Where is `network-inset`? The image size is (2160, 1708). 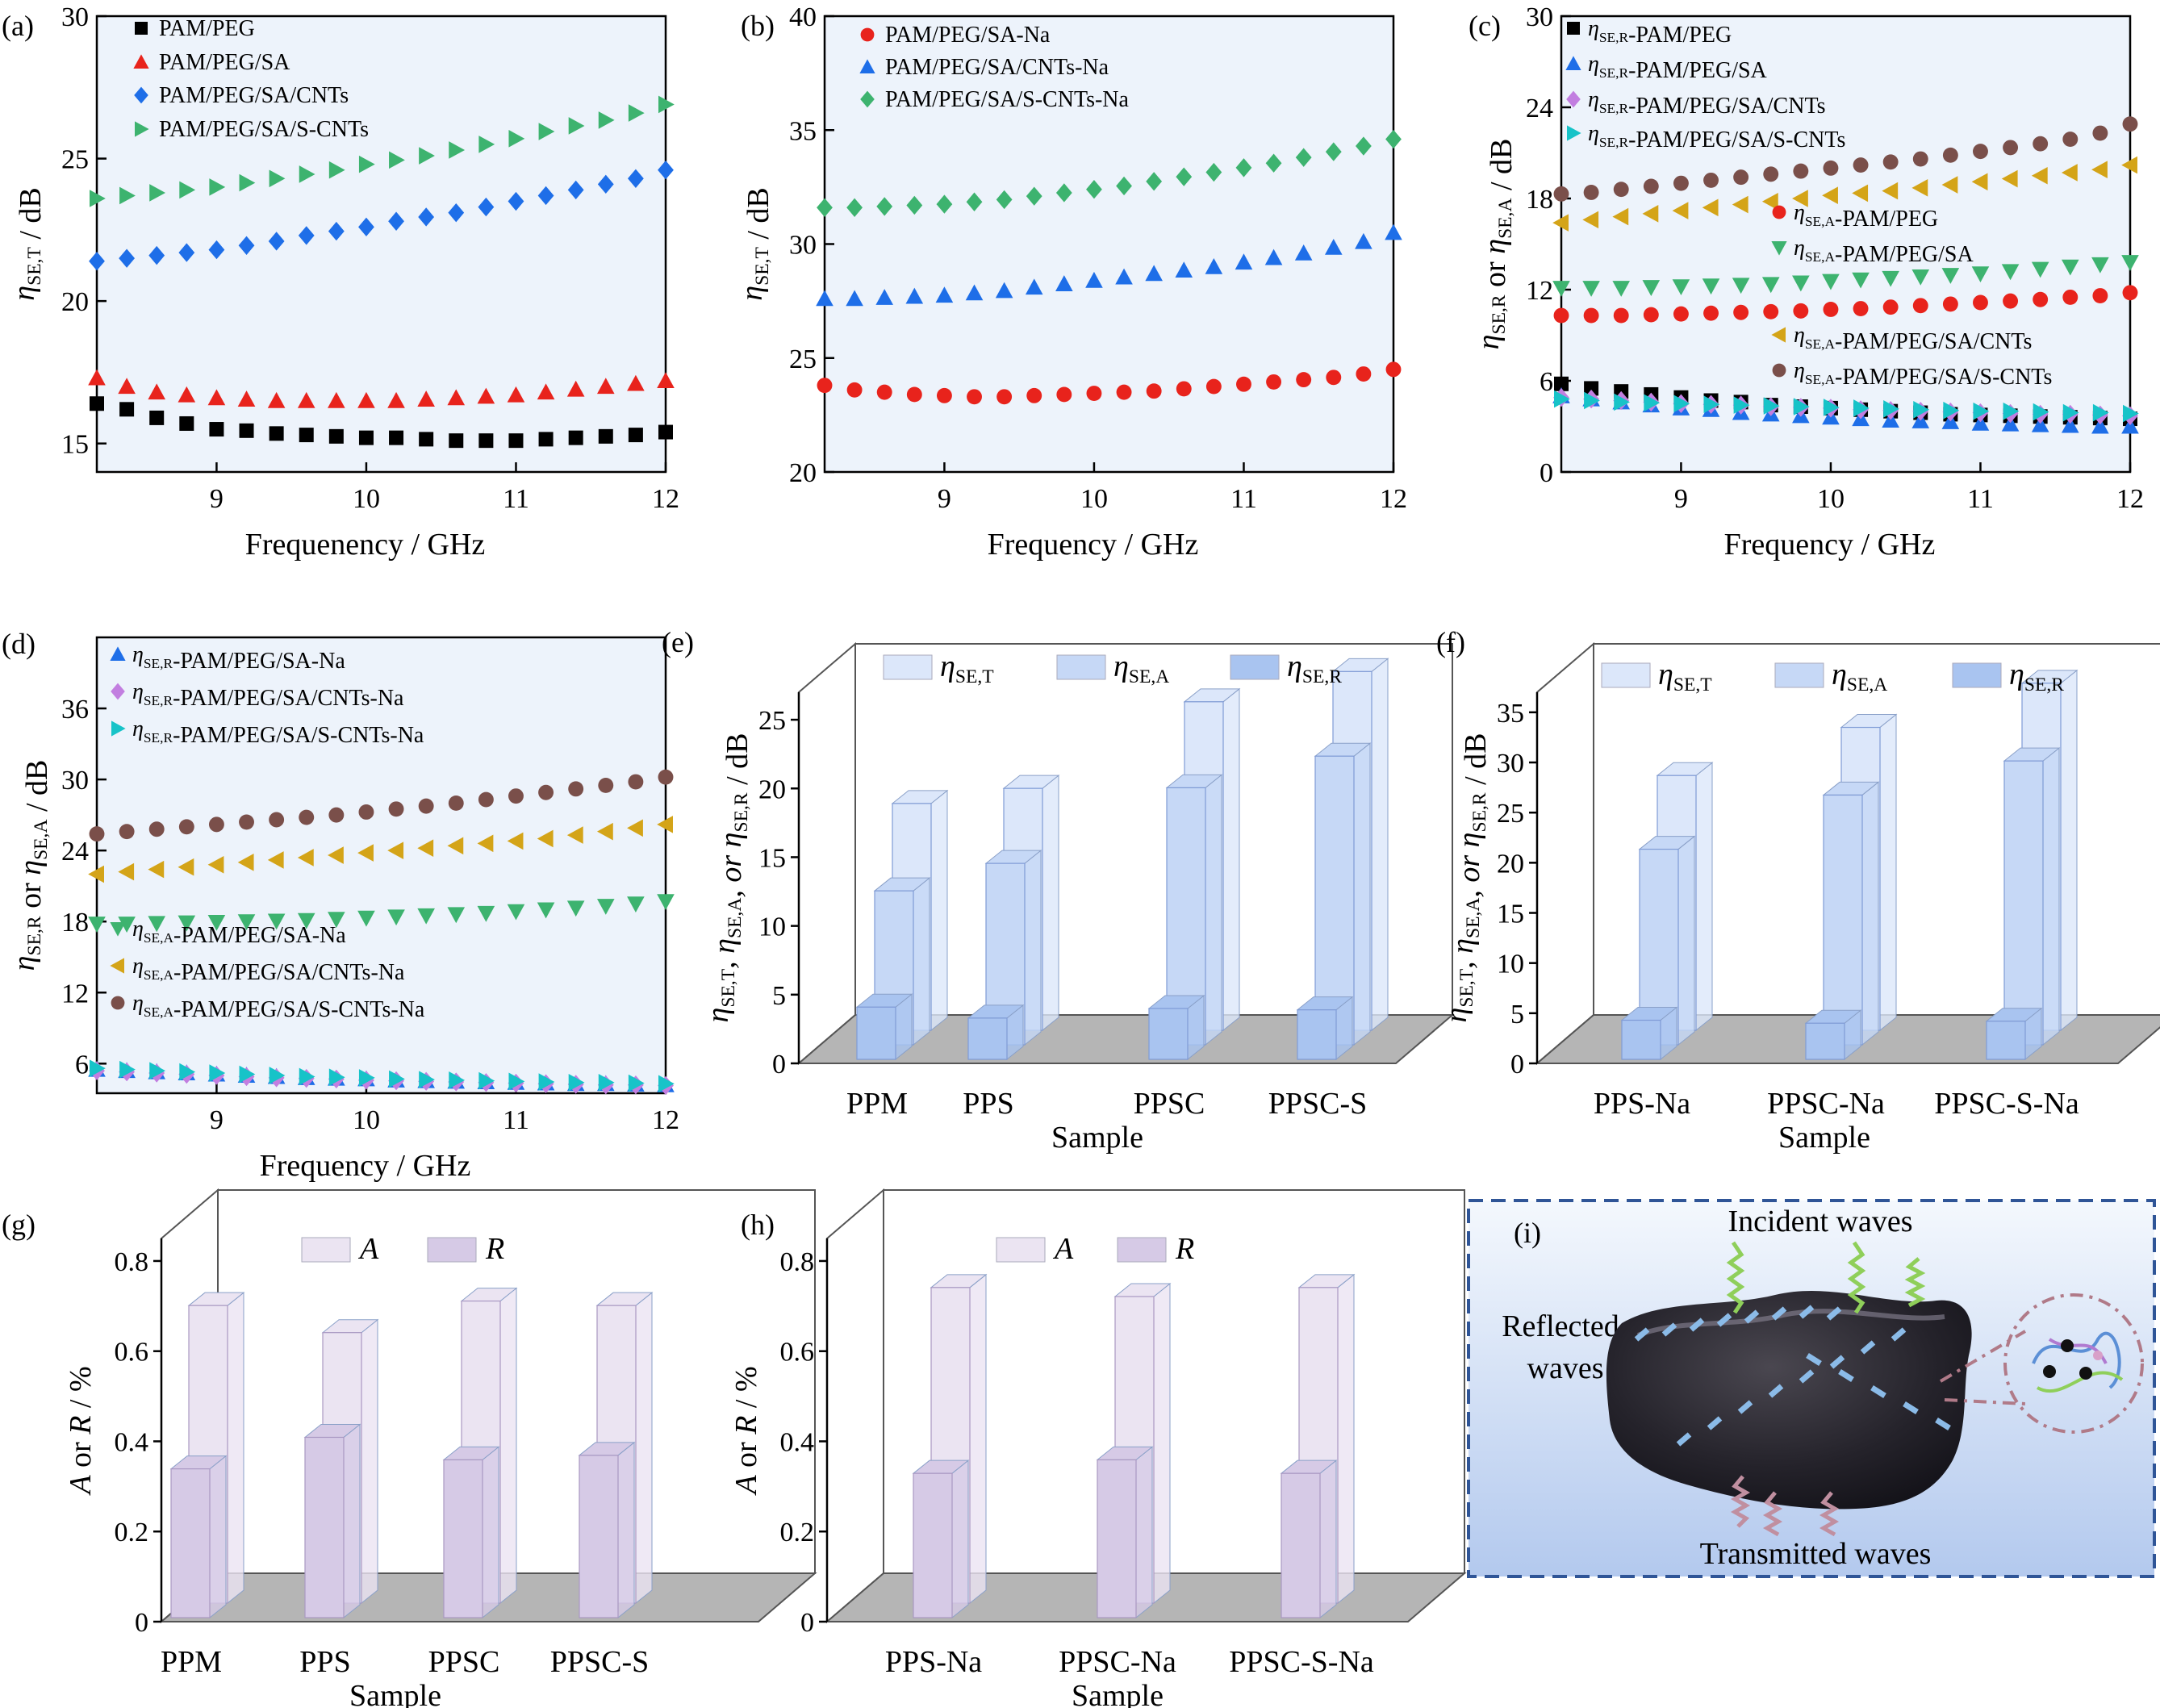 network-inset is located at coordinates (2078, 1362).